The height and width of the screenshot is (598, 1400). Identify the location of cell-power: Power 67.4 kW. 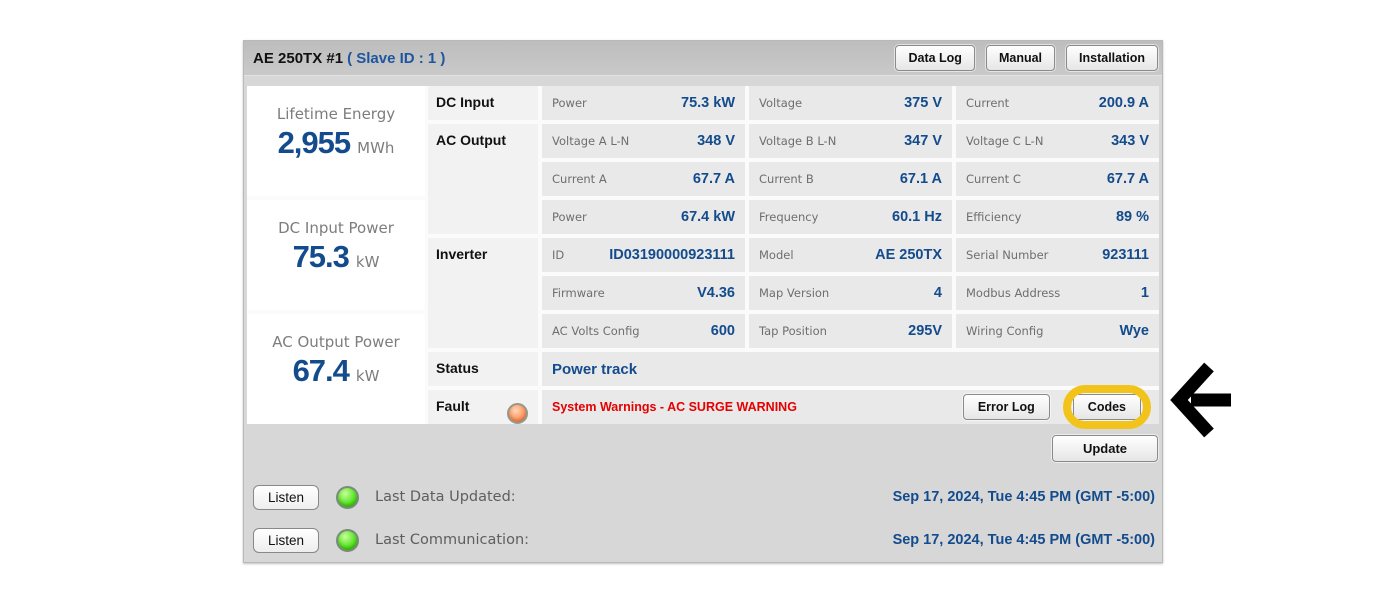
(643, 217).